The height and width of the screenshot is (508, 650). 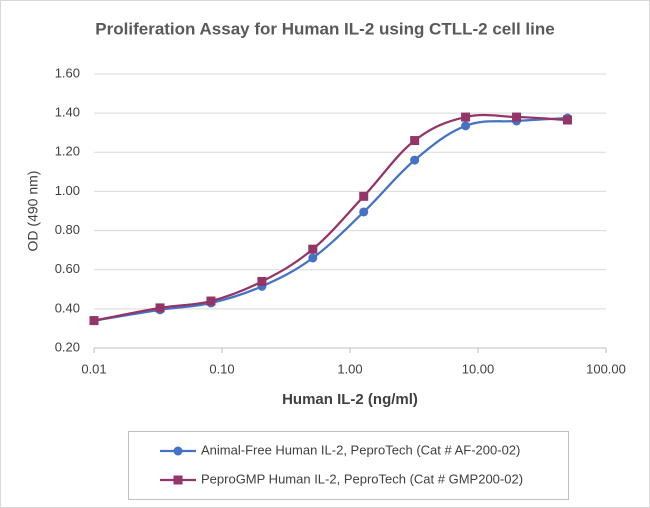 What do you see at coordinates (350, 399) in the screenshot?
I see `x-axis-title: Human IL-2 (ng/ml)` at bounding box center [350, 399].